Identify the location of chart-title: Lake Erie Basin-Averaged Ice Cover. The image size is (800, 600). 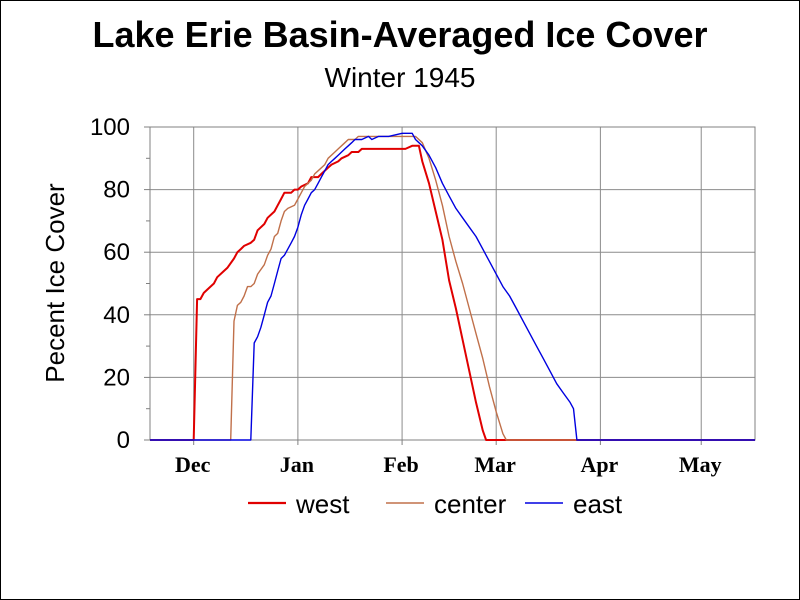
(400, 34).